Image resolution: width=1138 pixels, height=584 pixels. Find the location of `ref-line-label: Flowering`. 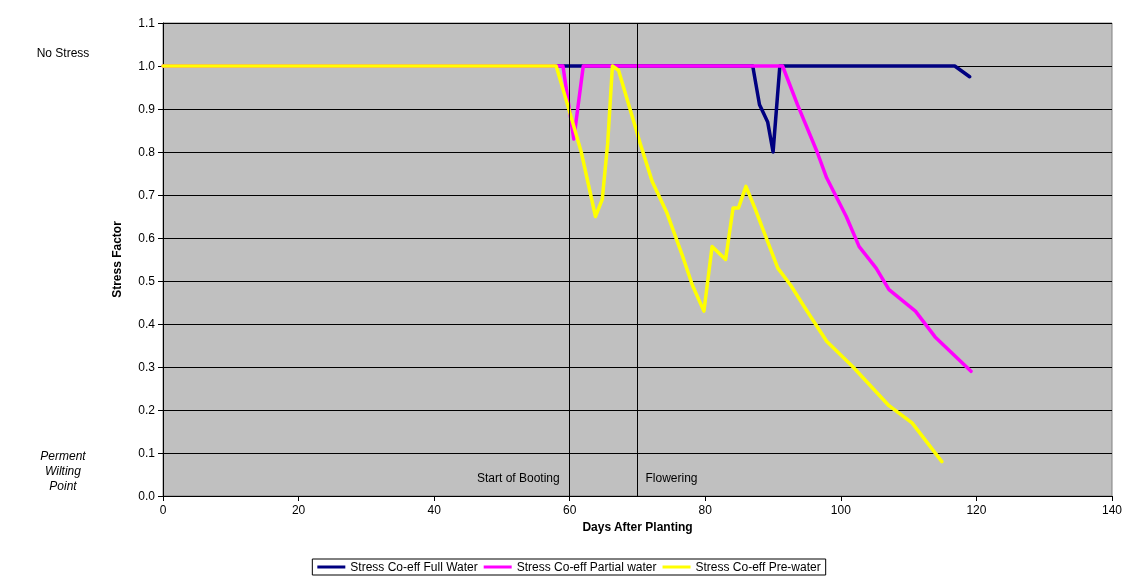

ref-line-label: Flowering is located at coordinates (671, 478).